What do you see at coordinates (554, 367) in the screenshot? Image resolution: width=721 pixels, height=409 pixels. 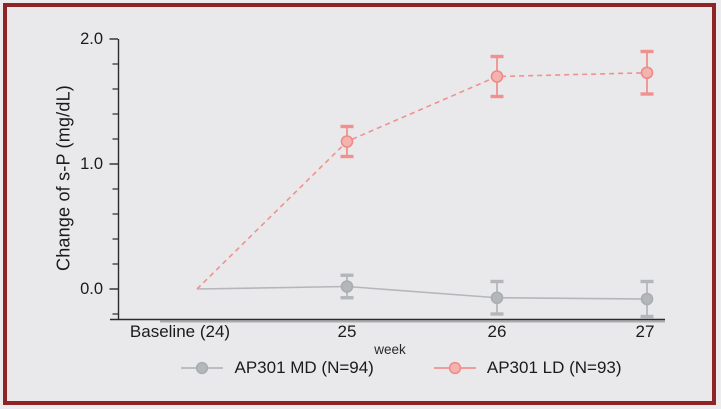 I see `legend-label-ld: AP301 LD (N=93)` at bounding box center [554, 367].